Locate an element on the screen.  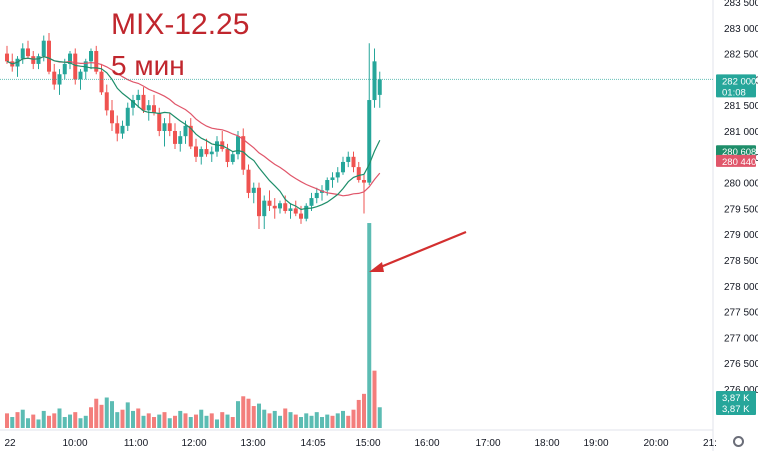
volume-badge-bg is located at coordinates (736, 403).